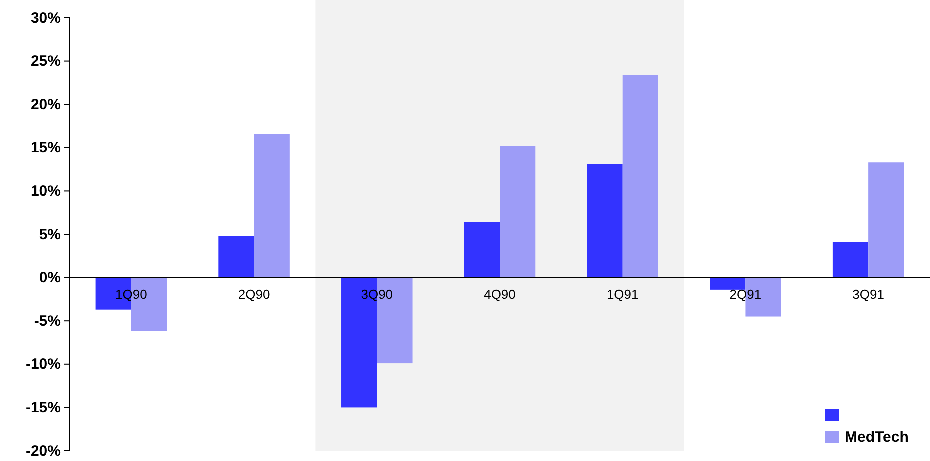  I want to click on x-tick-label: 2Q91, so click(746, 294).